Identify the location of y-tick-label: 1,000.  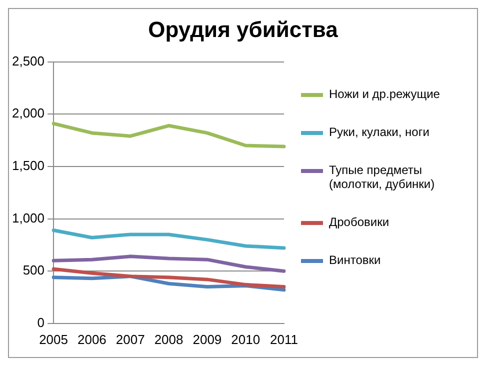
(28, 218).